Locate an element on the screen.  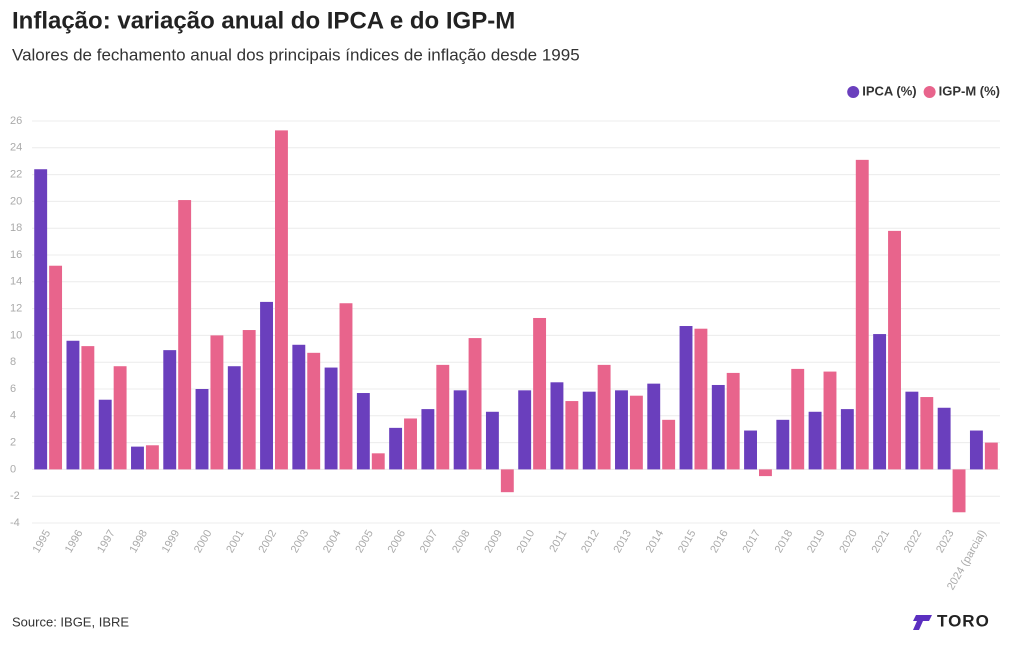
x-tick-label: 2016 is located at coordinates (719, 541).